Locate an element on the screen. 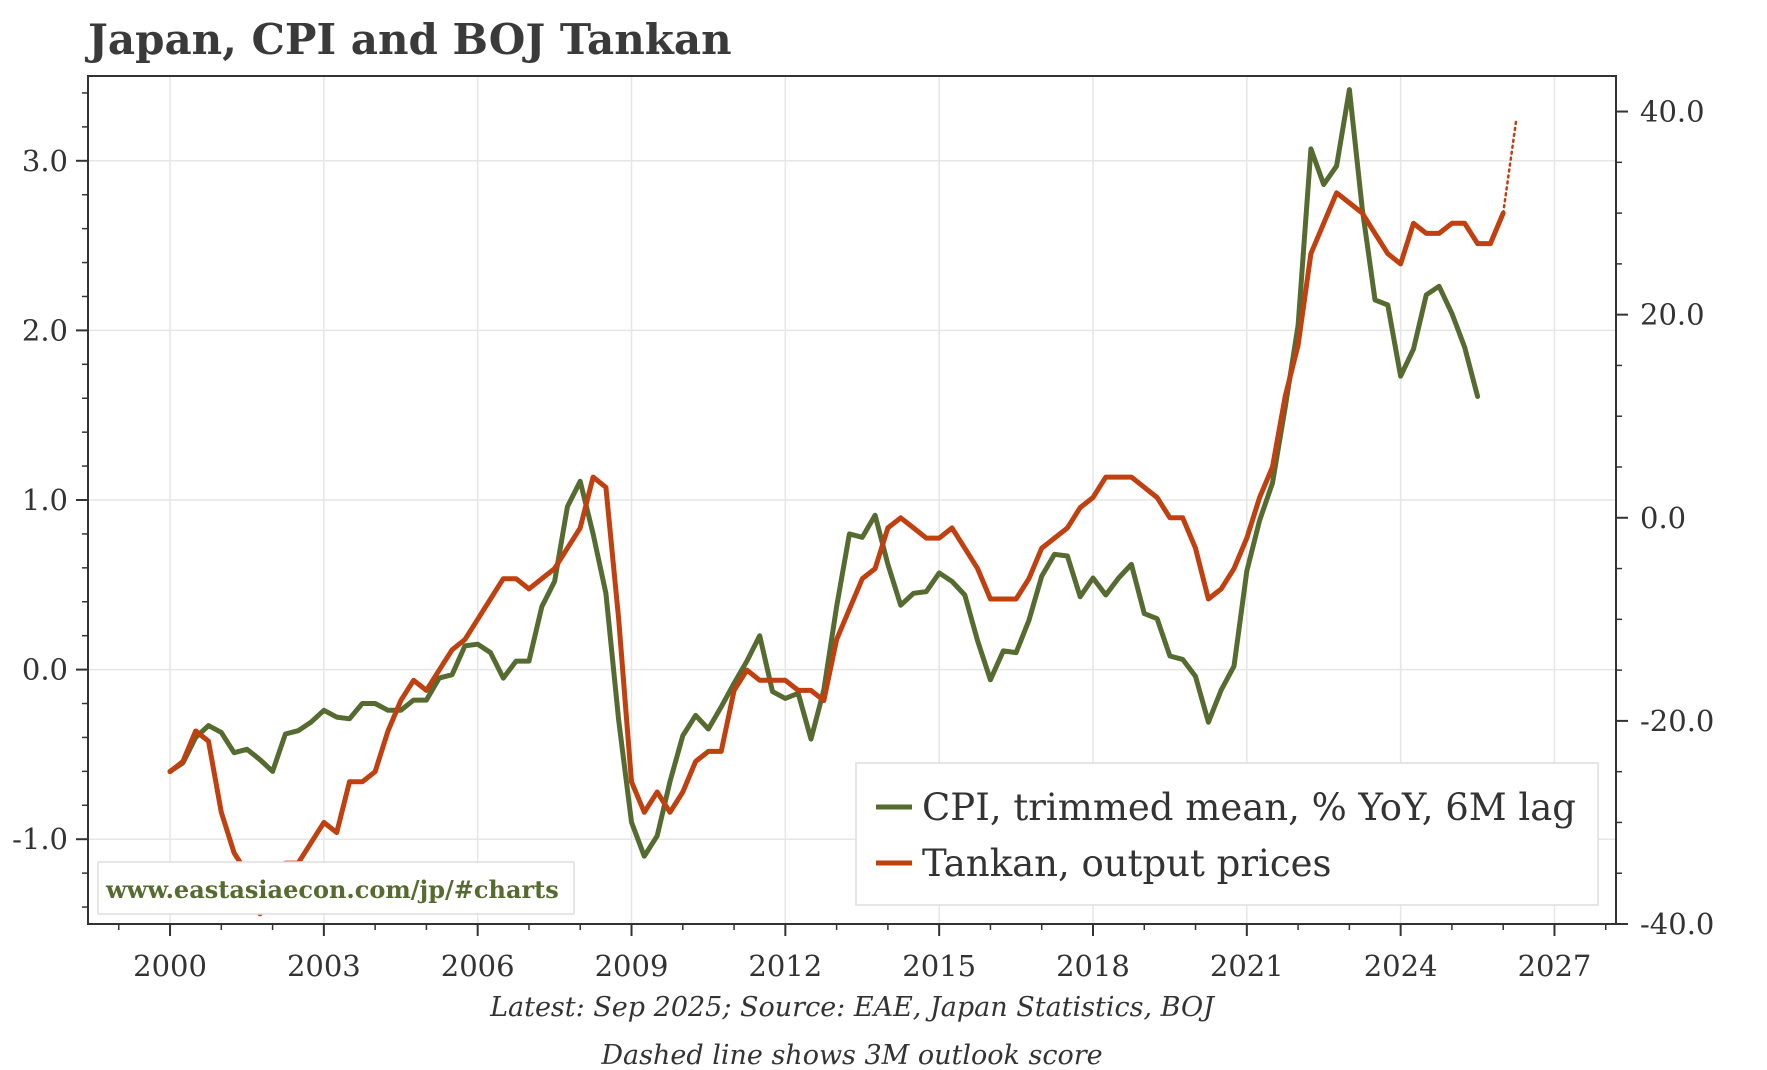  y-right-tick-label: -40.0 is located at coordinates (1677, 924).